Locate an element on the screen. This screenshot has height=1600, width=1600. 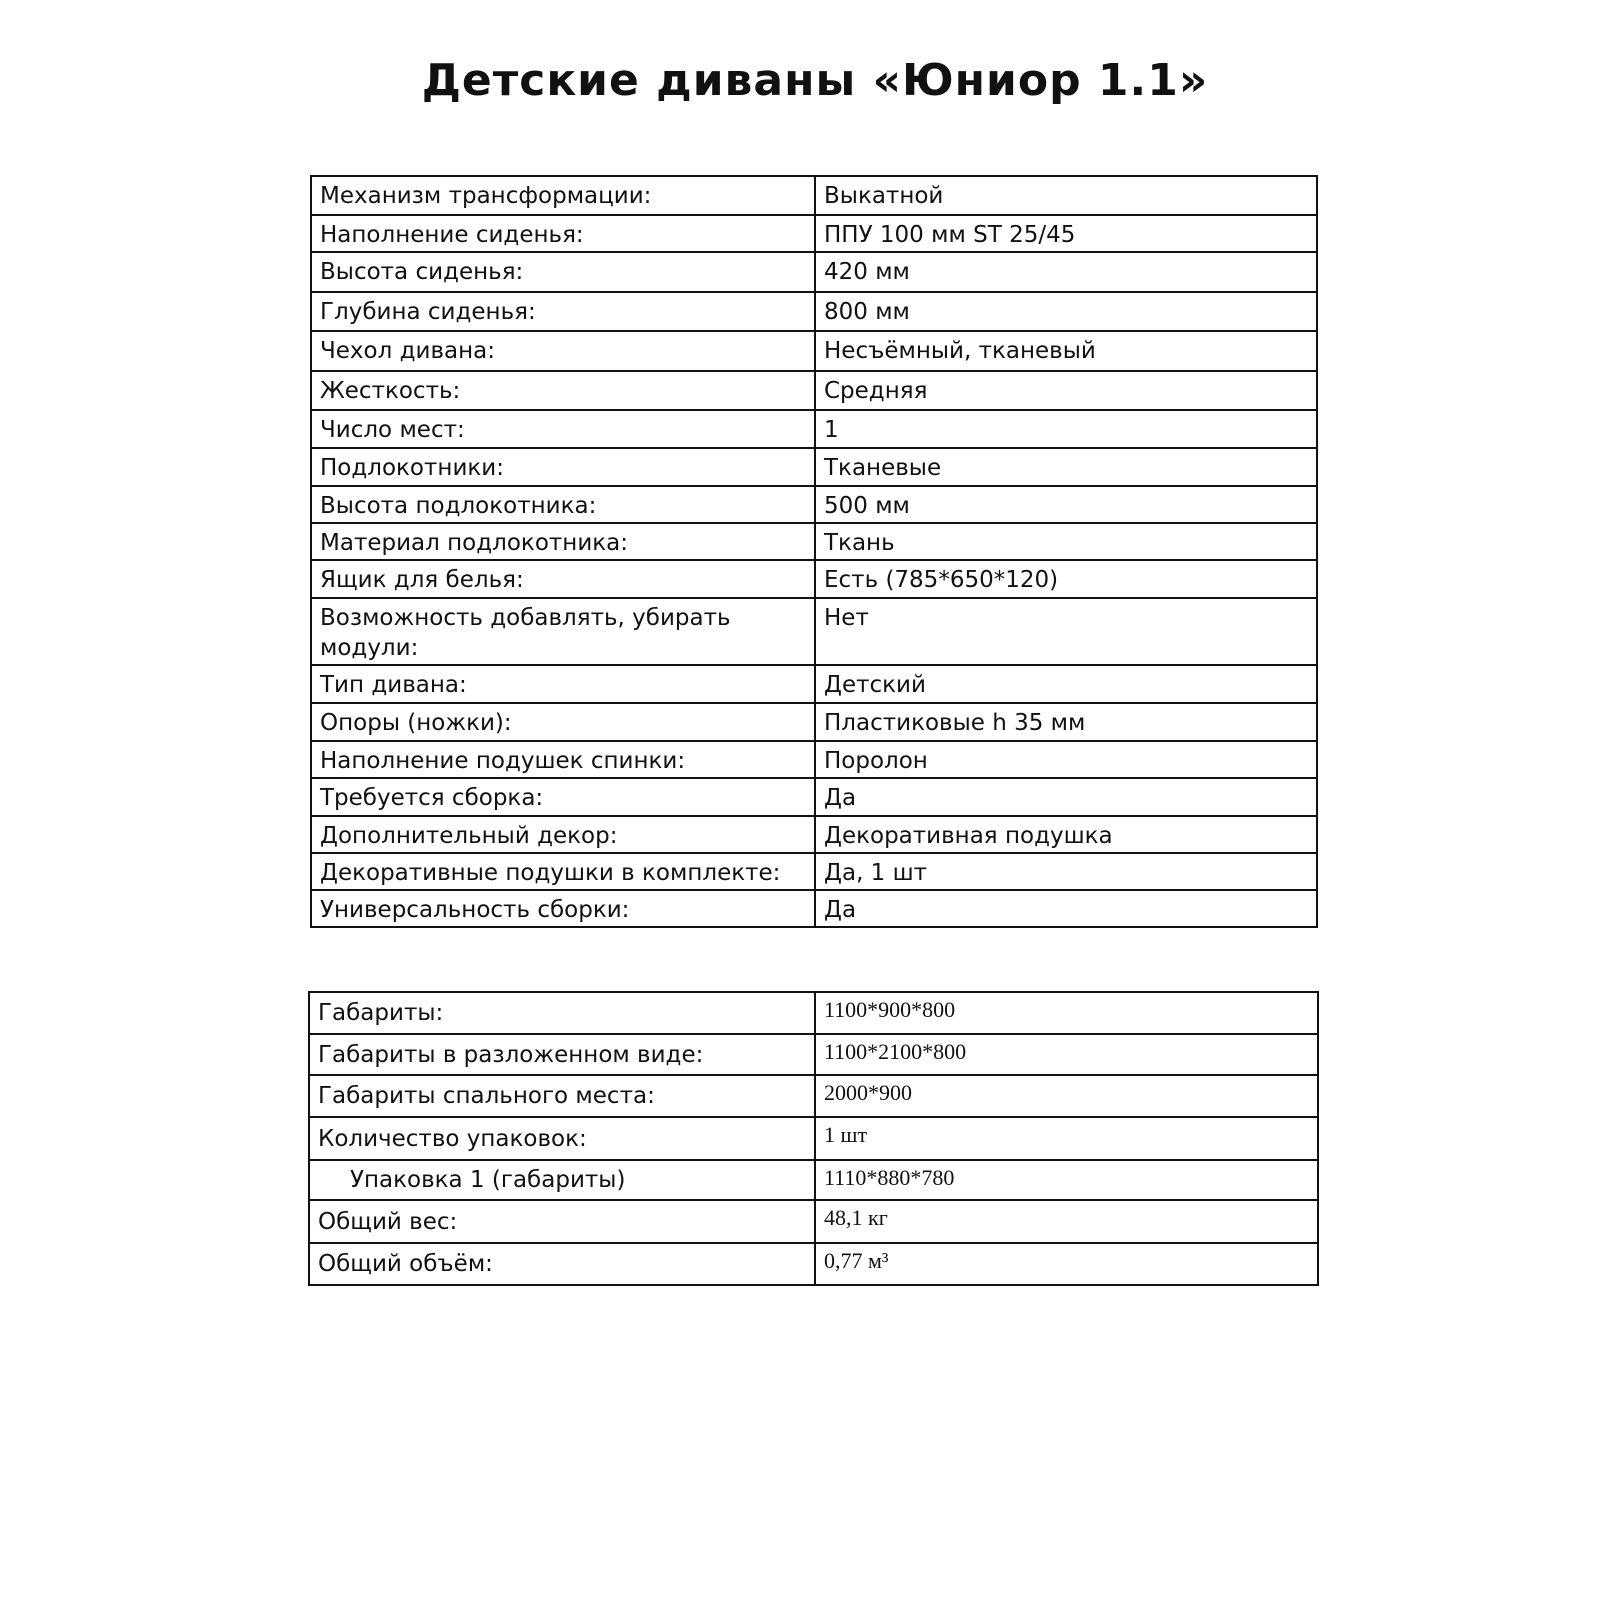
row-value: 420 мм is located at coordinates (1066, 272).